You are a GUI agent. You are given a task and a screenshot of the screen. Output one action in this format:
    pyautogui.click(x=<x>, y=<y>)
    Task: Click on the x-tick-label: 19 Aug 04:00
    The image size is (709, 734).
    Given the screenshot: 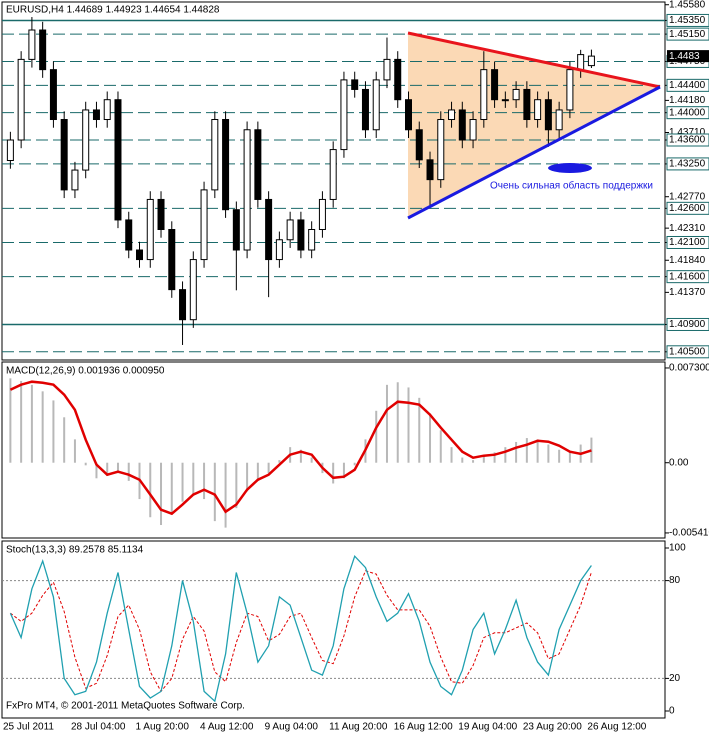 What is the action you would take?
    pyautogui.click(x=487, y=727)
    